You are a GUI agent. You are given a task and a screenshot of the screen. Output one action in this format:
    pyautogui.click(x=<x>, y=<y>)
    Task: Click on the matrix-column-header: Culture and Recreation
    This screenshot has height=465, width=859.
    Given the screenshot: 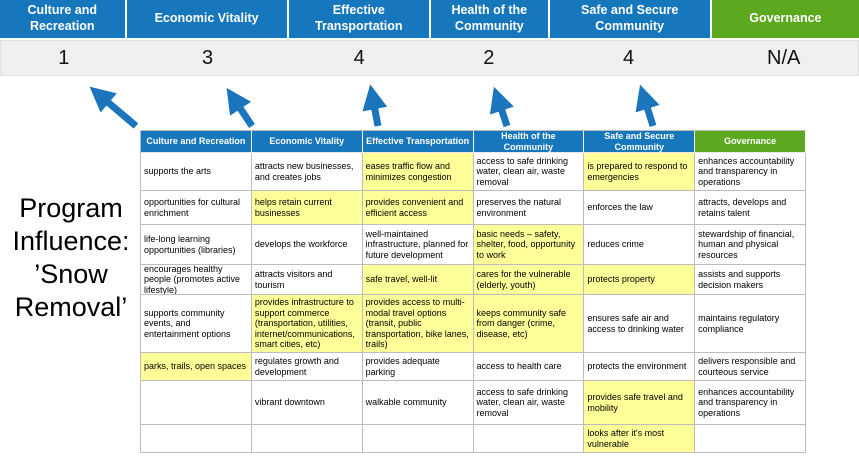 What is the action you would take?
    pyautogui.click(x=196, y=142)
    